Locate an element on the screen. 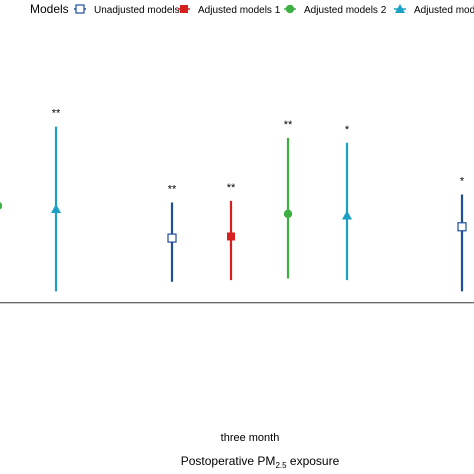 The height and width of the screenshot is (474, 474). legend-entry: Adjusted models 1 is located at coordinates (229, 10).